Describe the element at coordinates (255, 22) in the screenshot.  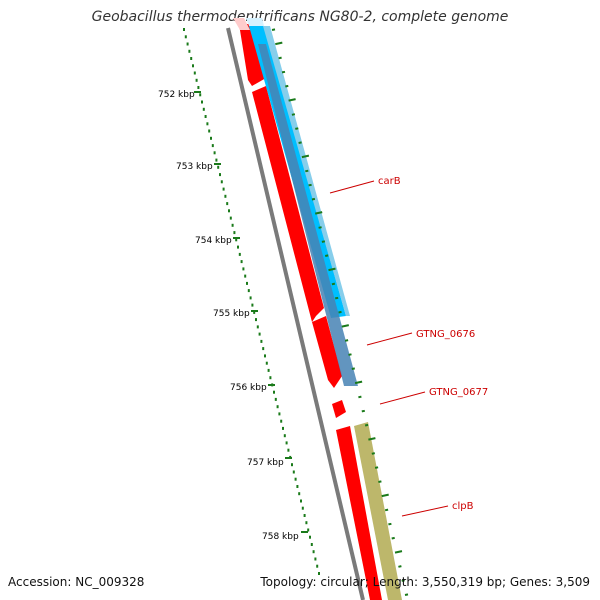
I see `gene-arrow-reverse-shade` at that location.